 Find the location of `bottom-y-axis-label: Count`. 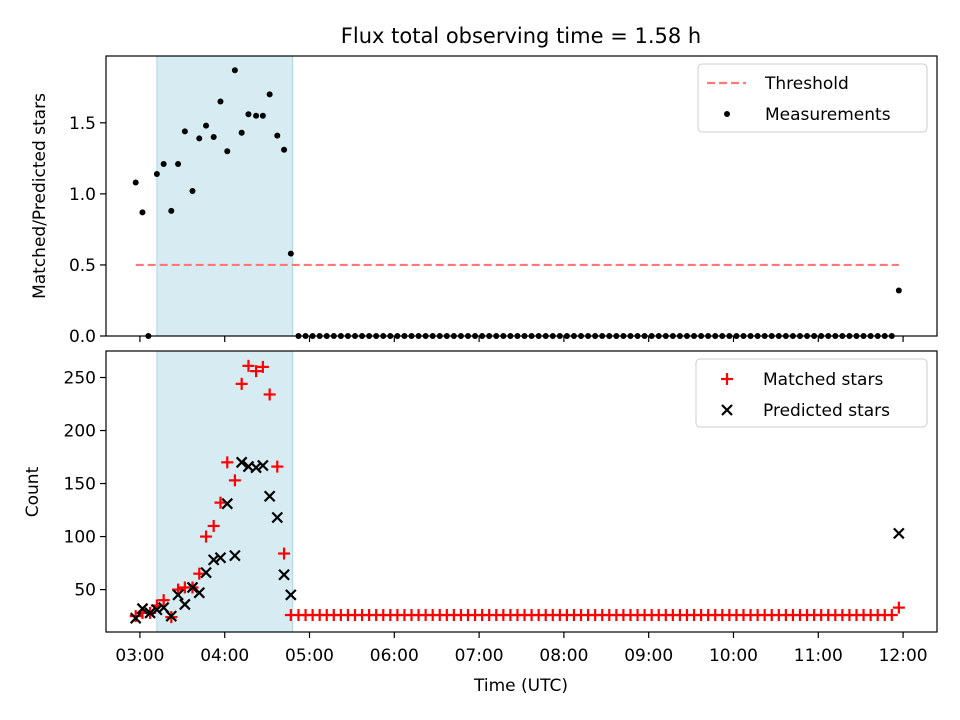

bottom-y-axis-label: Count is located at coordinates (33, 491).